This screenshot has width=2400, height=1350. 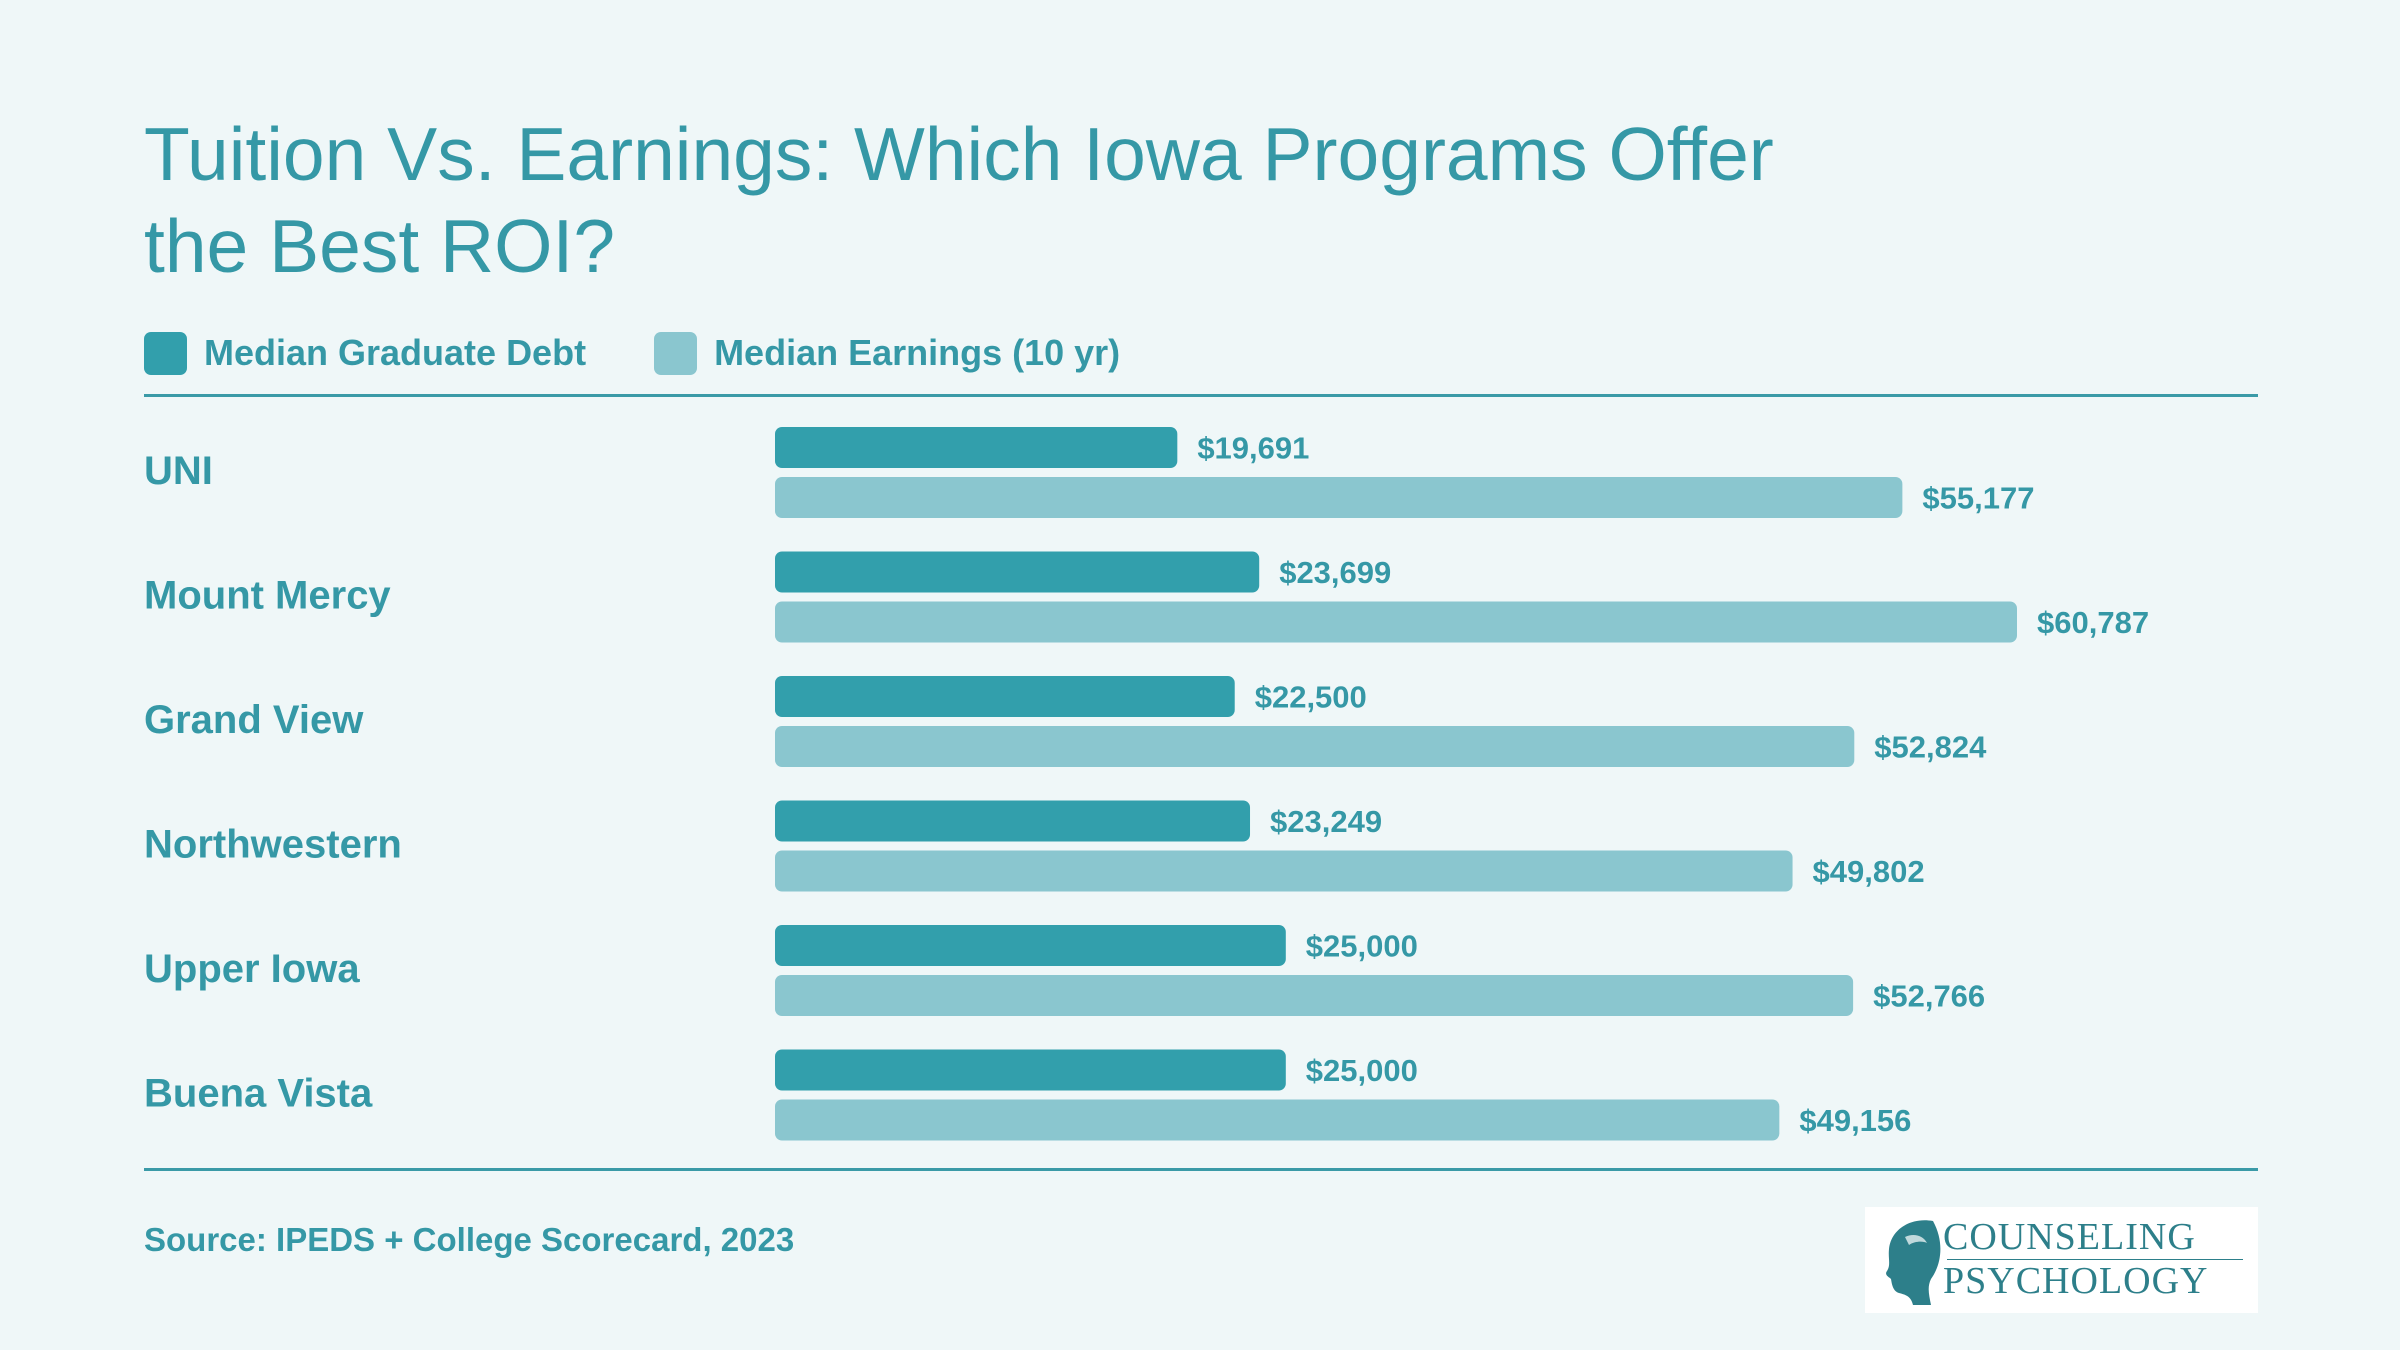 What do you see at coordinates (976, 447) in the screenshot?
I see `bar-debt-uni` at bounding box center [976, 447].